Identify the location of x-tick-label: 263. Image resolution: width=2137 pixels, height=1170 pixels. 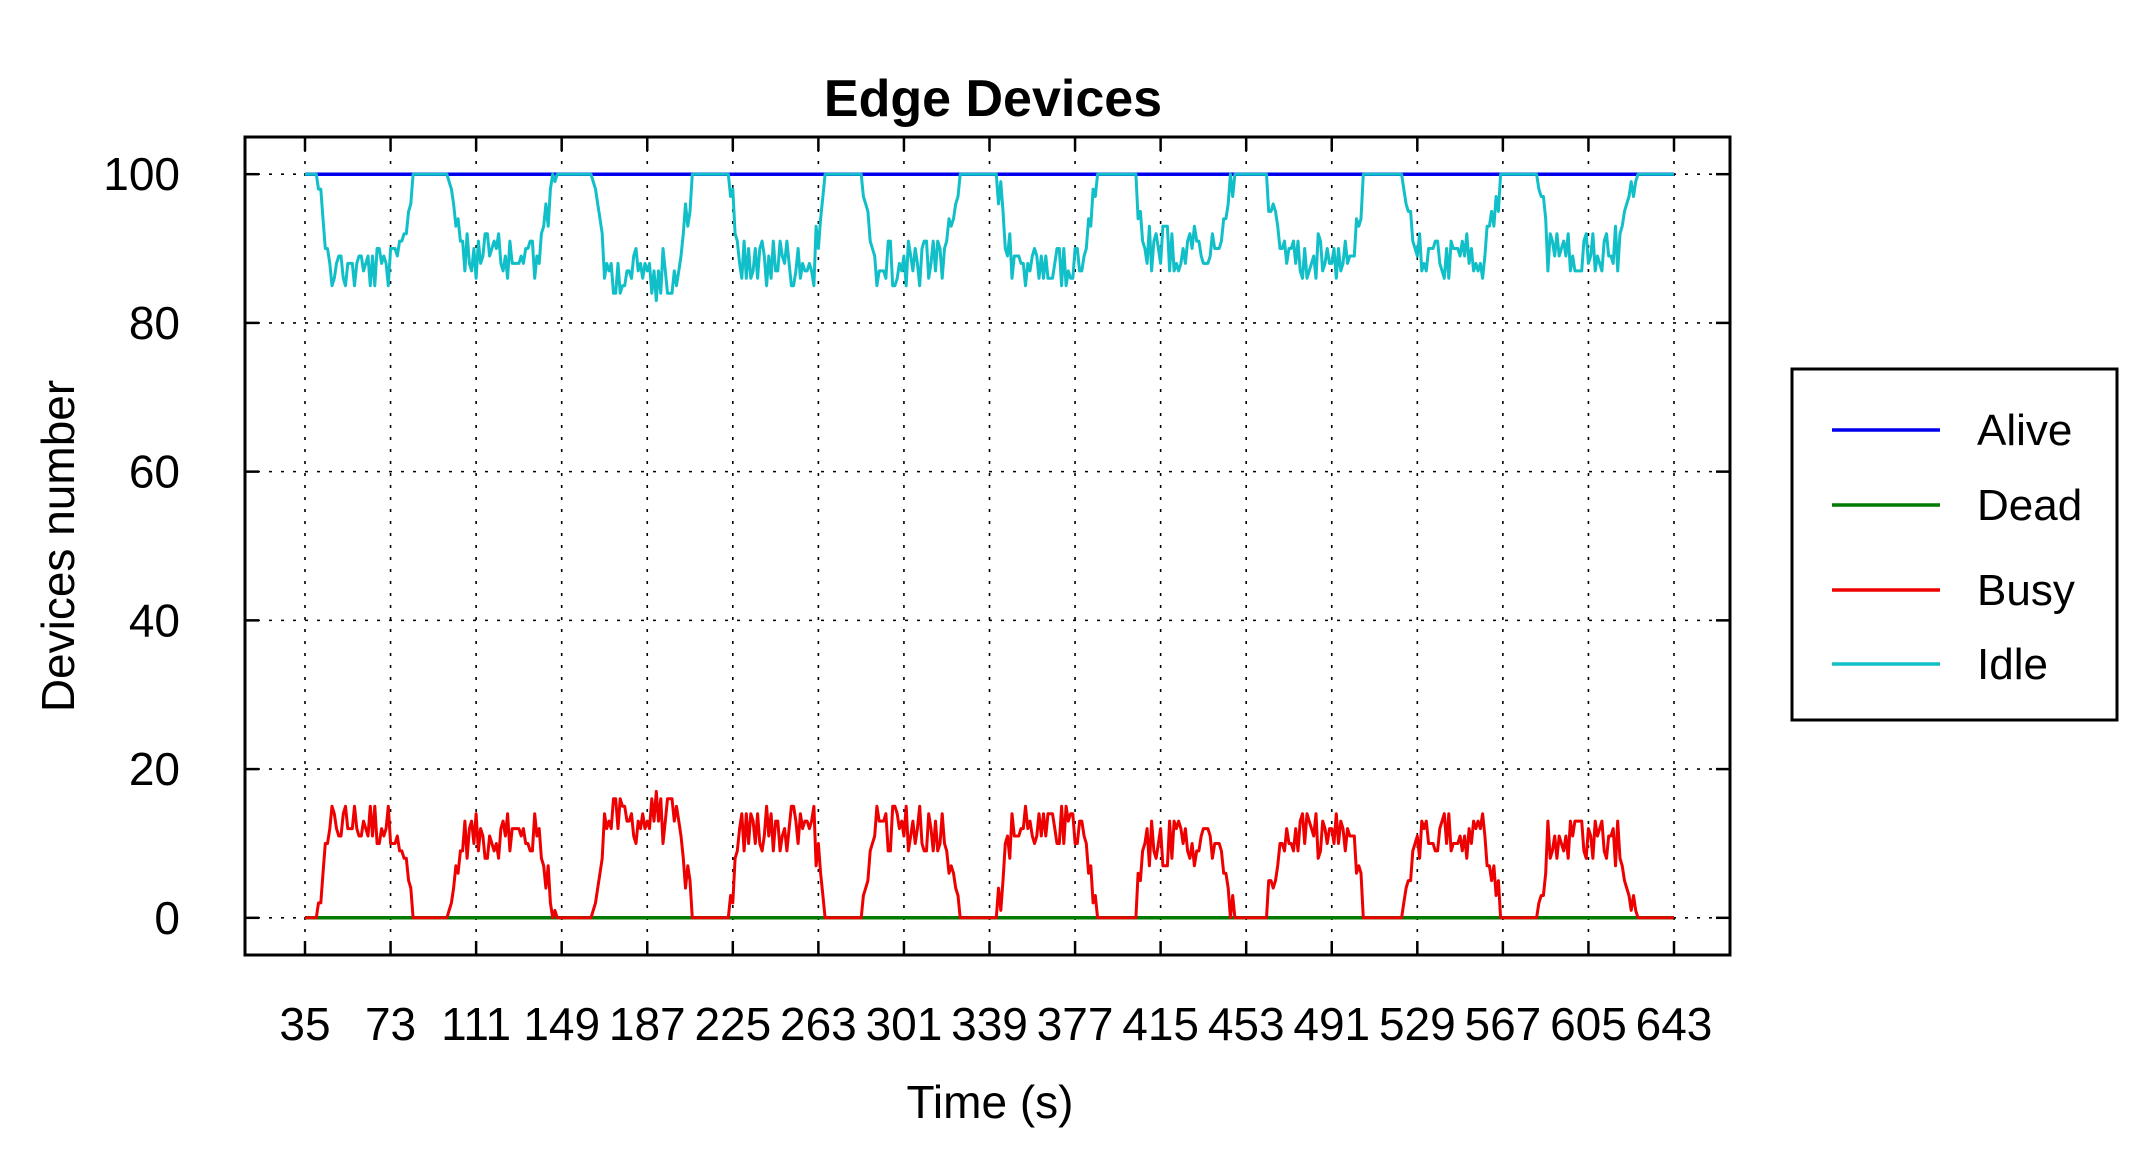
(818, 1024).